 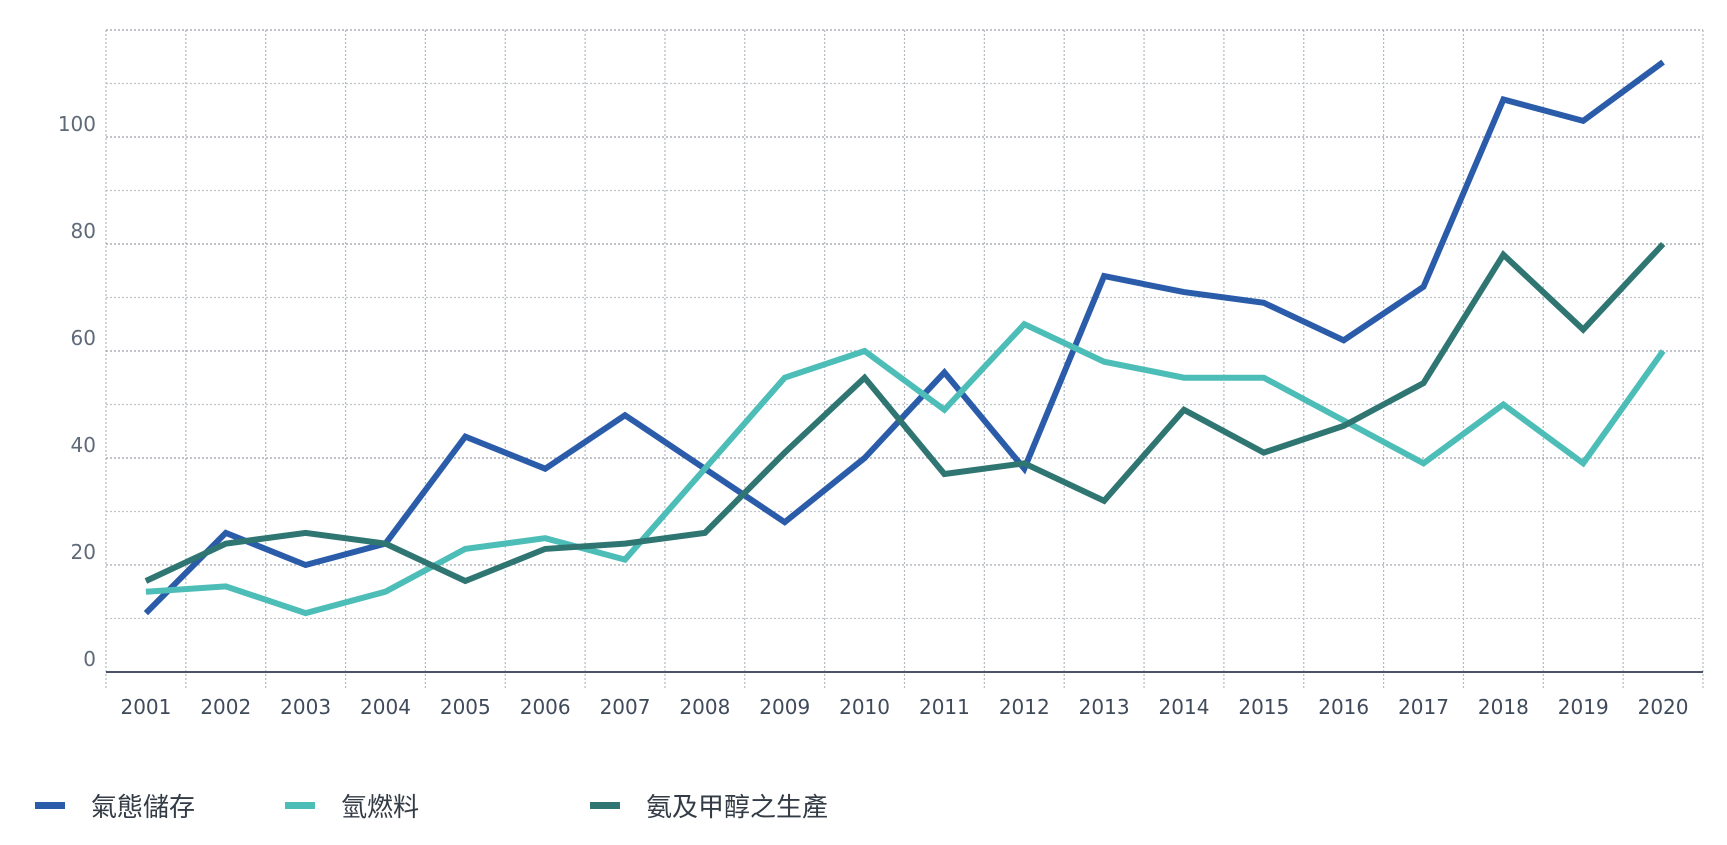 What do you see at coordinates (77, 124) in the screenshot?
I see `y-tick-label: 100` at bounding box center [77, 124].